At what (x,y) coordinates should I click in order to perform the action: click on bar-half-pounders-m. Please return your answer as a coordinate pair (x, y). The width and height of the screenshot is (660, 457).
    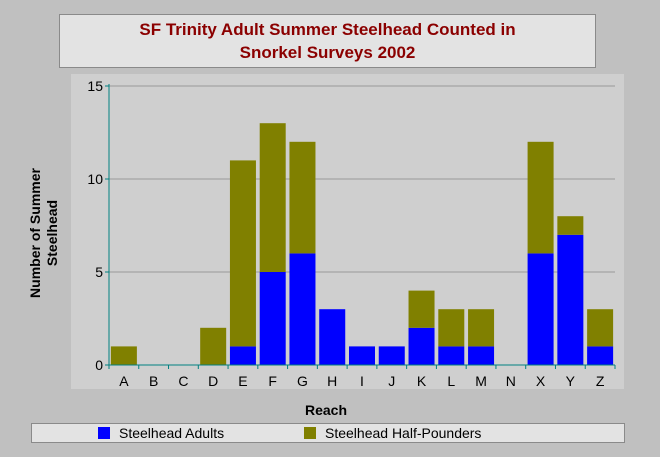
    Looking at the image, I should click on (481, 328).